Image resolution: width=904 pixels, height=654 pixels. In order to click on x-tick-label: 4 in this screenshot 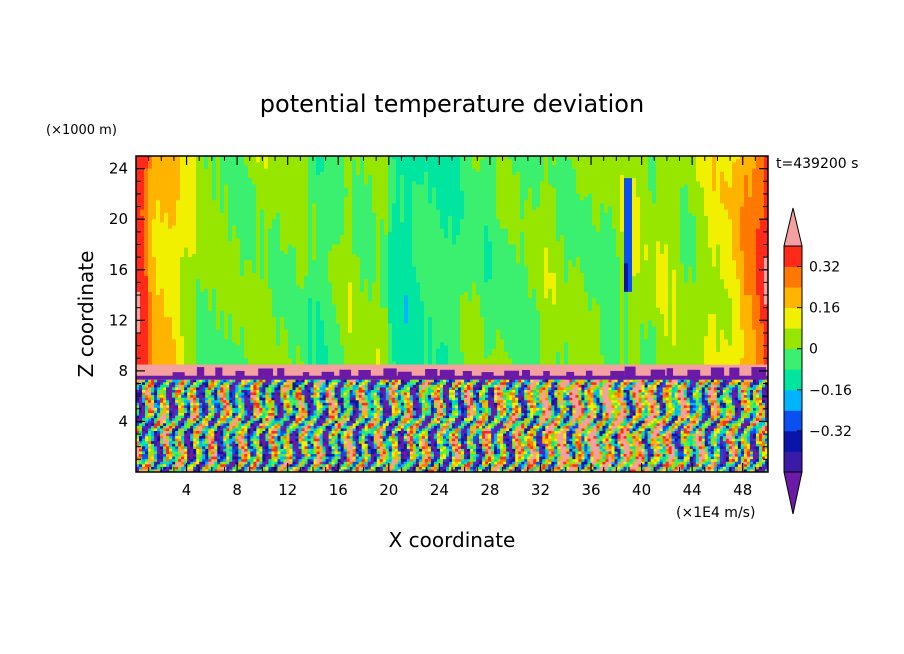, I will do `click(187, 490)`.